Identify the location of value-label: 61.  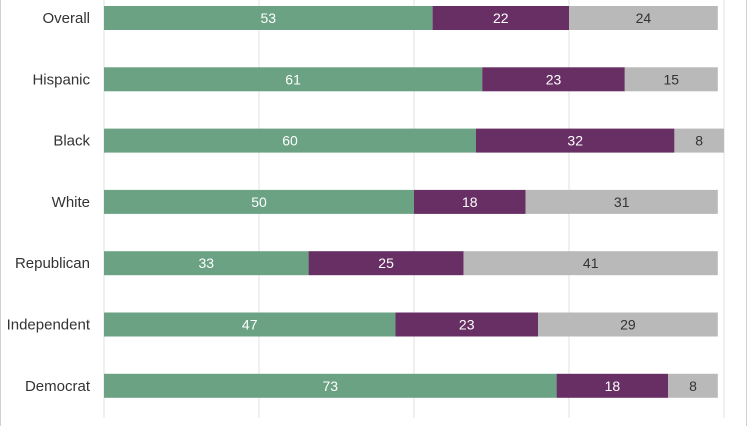
(293, 79).